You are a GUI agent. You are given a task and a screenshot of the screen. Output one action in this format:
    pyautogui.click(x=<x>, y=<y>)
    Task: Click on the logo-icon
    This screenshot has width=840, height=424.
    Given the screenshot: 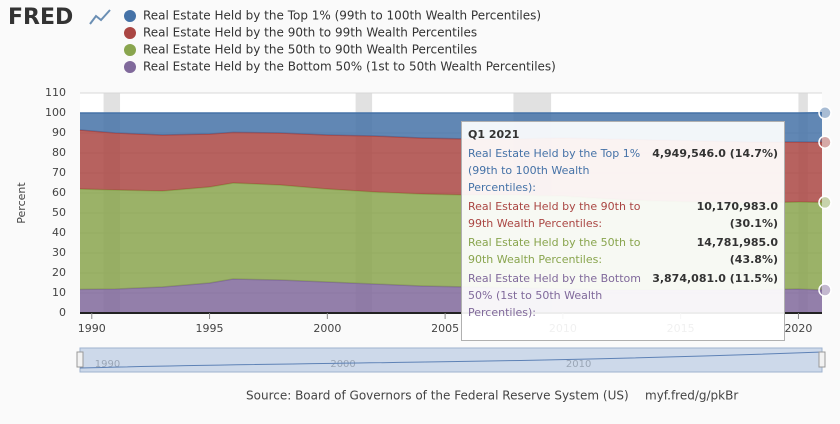 What is the action you would take?
    pyautogui.click(x=100, y=17)
    